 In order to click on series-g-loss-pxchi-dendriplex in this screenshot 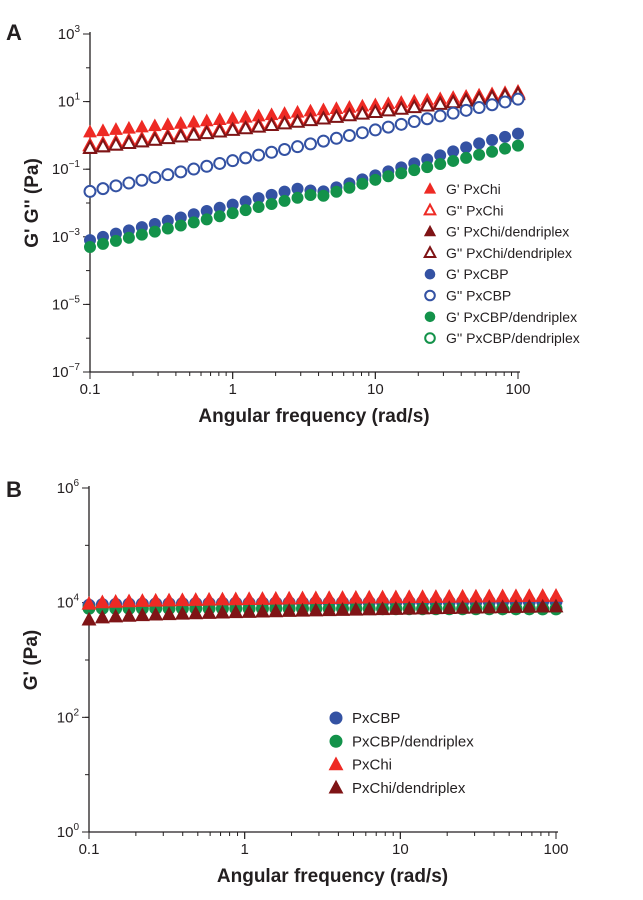, I will do `click(304, 119)`.